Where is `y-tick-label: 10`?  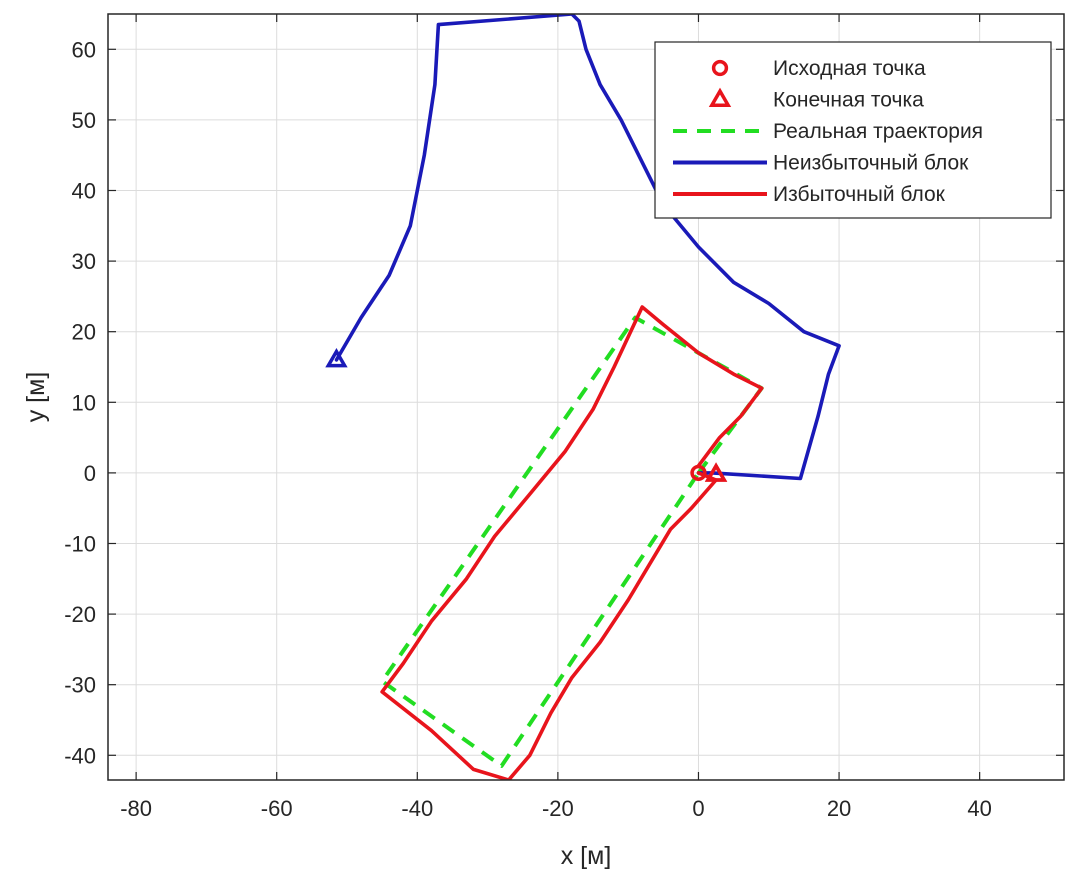 y-tick-label: 10 is located at coordinates (84, 402).